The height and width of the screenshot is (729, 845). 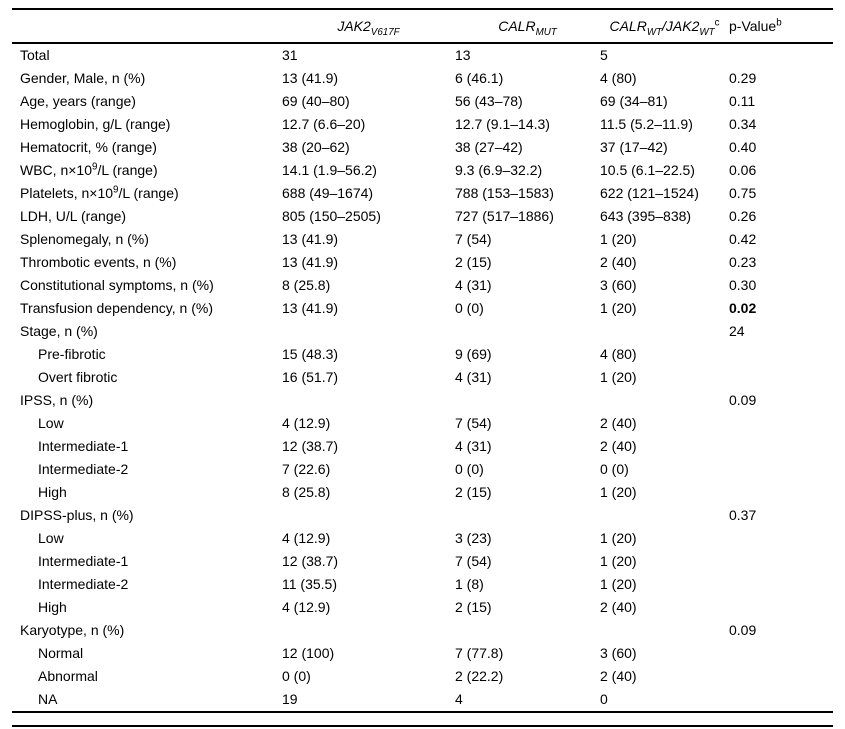 What do you see at coordinates (306, 607) in the screenshot?
I see `value-cell: 4 (12.9)` at bounding box center [306, 607].